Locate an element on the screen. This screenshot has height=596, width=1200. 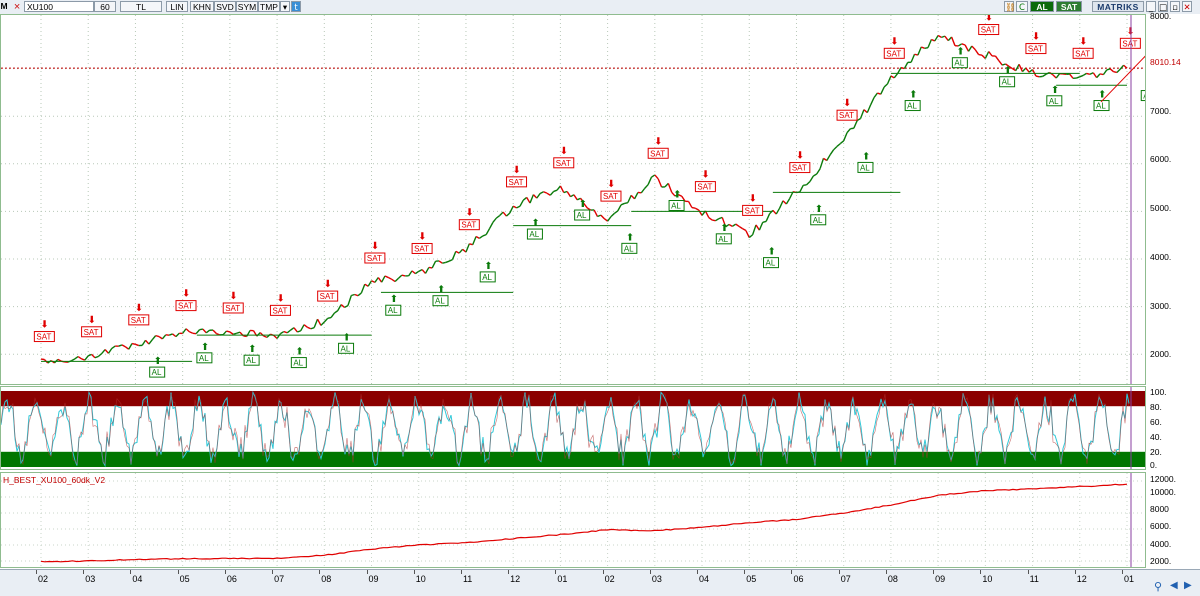
refresh-icon: C is located at coordinates (1022, 6).